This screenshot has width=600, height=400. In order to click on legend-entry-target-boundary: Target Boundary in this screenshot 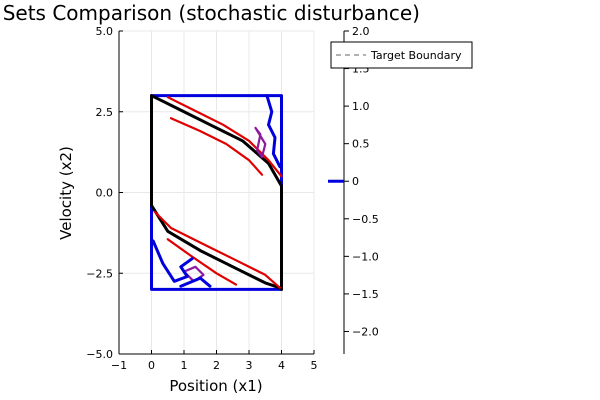, I will do `click(416, 55)`.